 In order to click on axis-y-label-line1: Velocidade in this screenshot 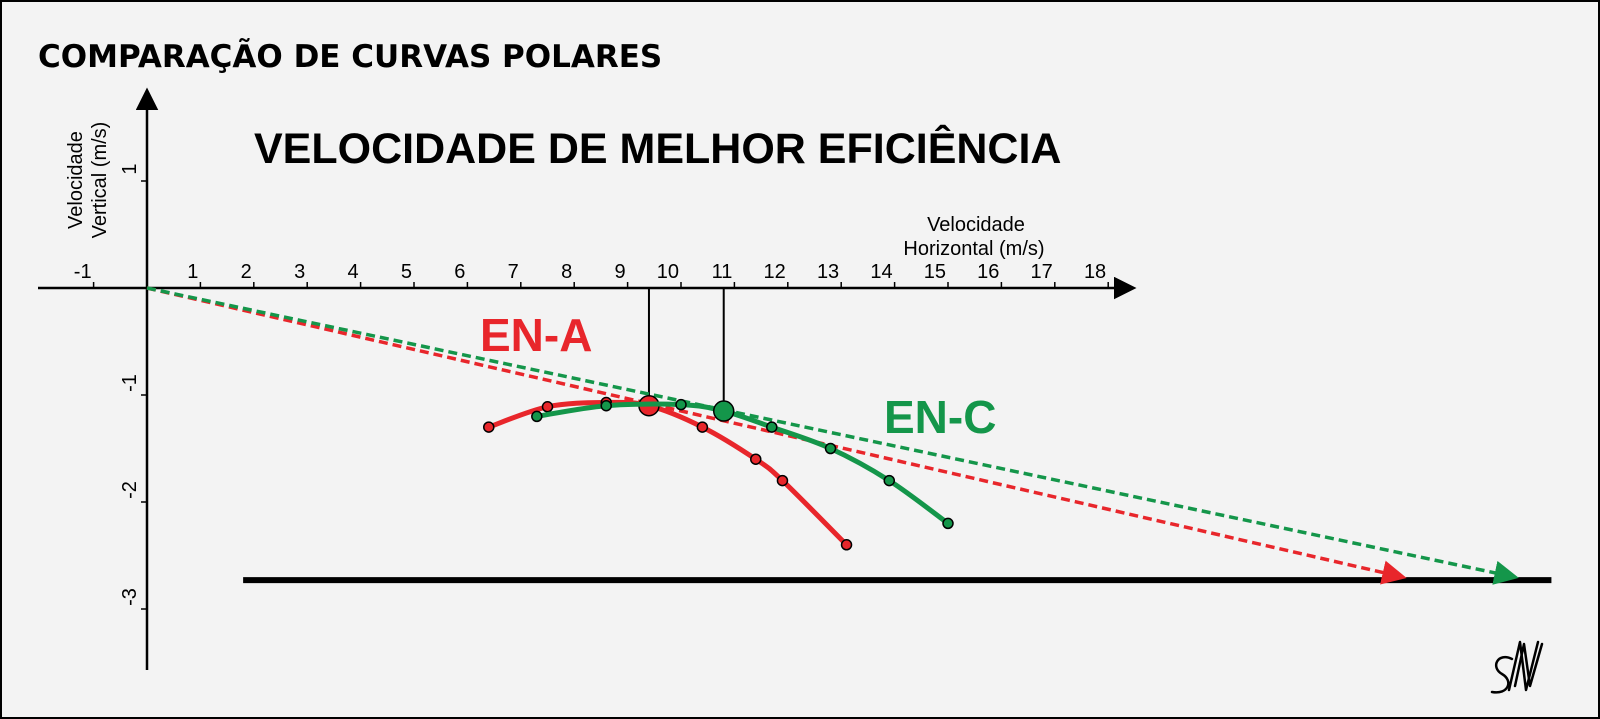, I will do `click(76, 180)`.